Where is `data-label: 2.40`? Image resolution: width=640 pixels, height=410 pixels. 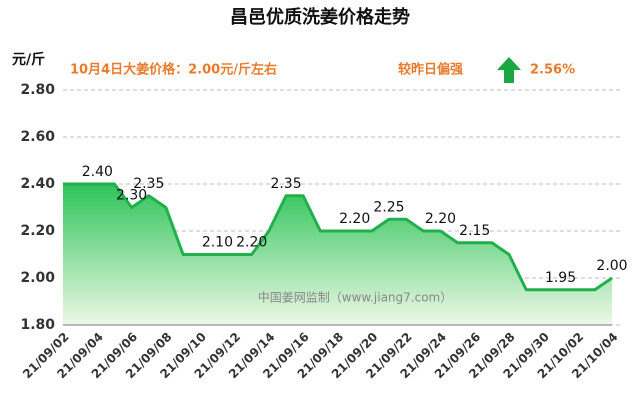 data-label: 2.40 is located at coordinates (97, 172).